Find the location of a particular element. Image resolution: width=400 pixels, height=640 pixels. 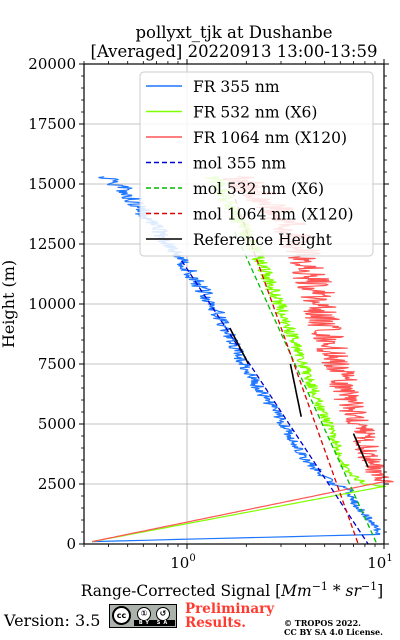

preliminary-line1: Preliminary is located at coordinates (230, 609).